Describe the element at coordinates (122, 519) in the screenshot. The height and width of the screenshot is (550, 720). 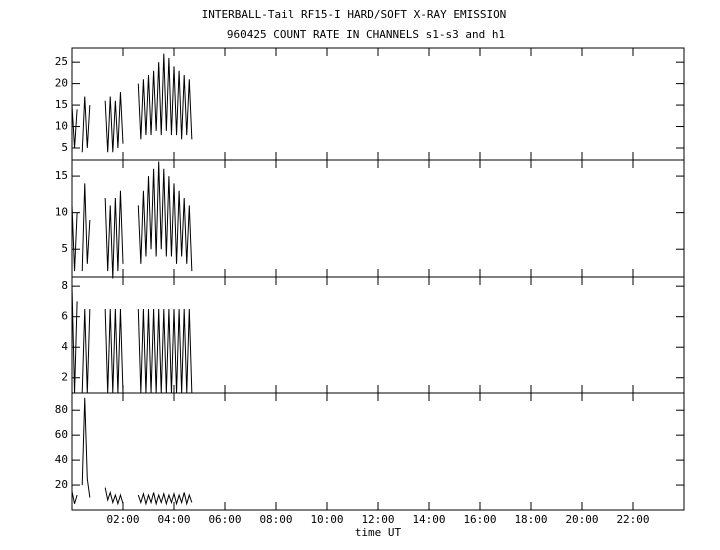
I see `x-tick-label: 02:00` at that location.